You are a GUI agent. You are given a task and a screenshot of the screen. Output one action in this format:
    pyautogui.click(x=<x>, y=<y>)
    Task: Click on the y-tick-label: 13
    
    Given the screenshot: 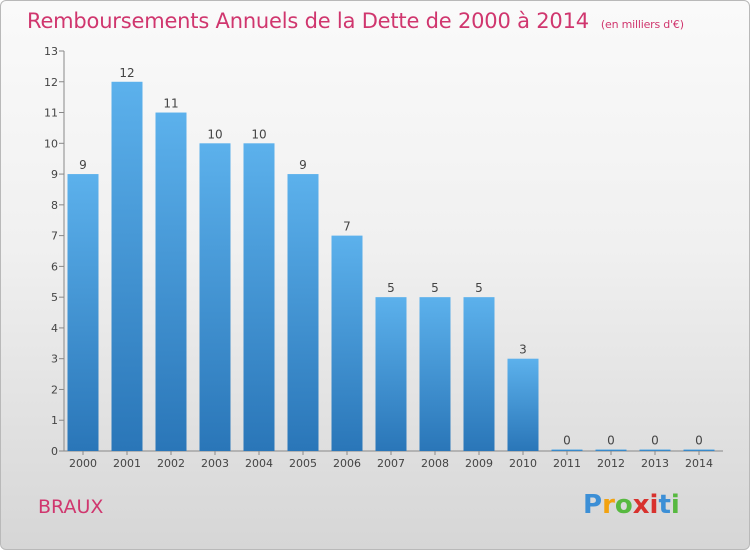 What is the action you would take?
    pyautogui.click(x=51, y=51)
    